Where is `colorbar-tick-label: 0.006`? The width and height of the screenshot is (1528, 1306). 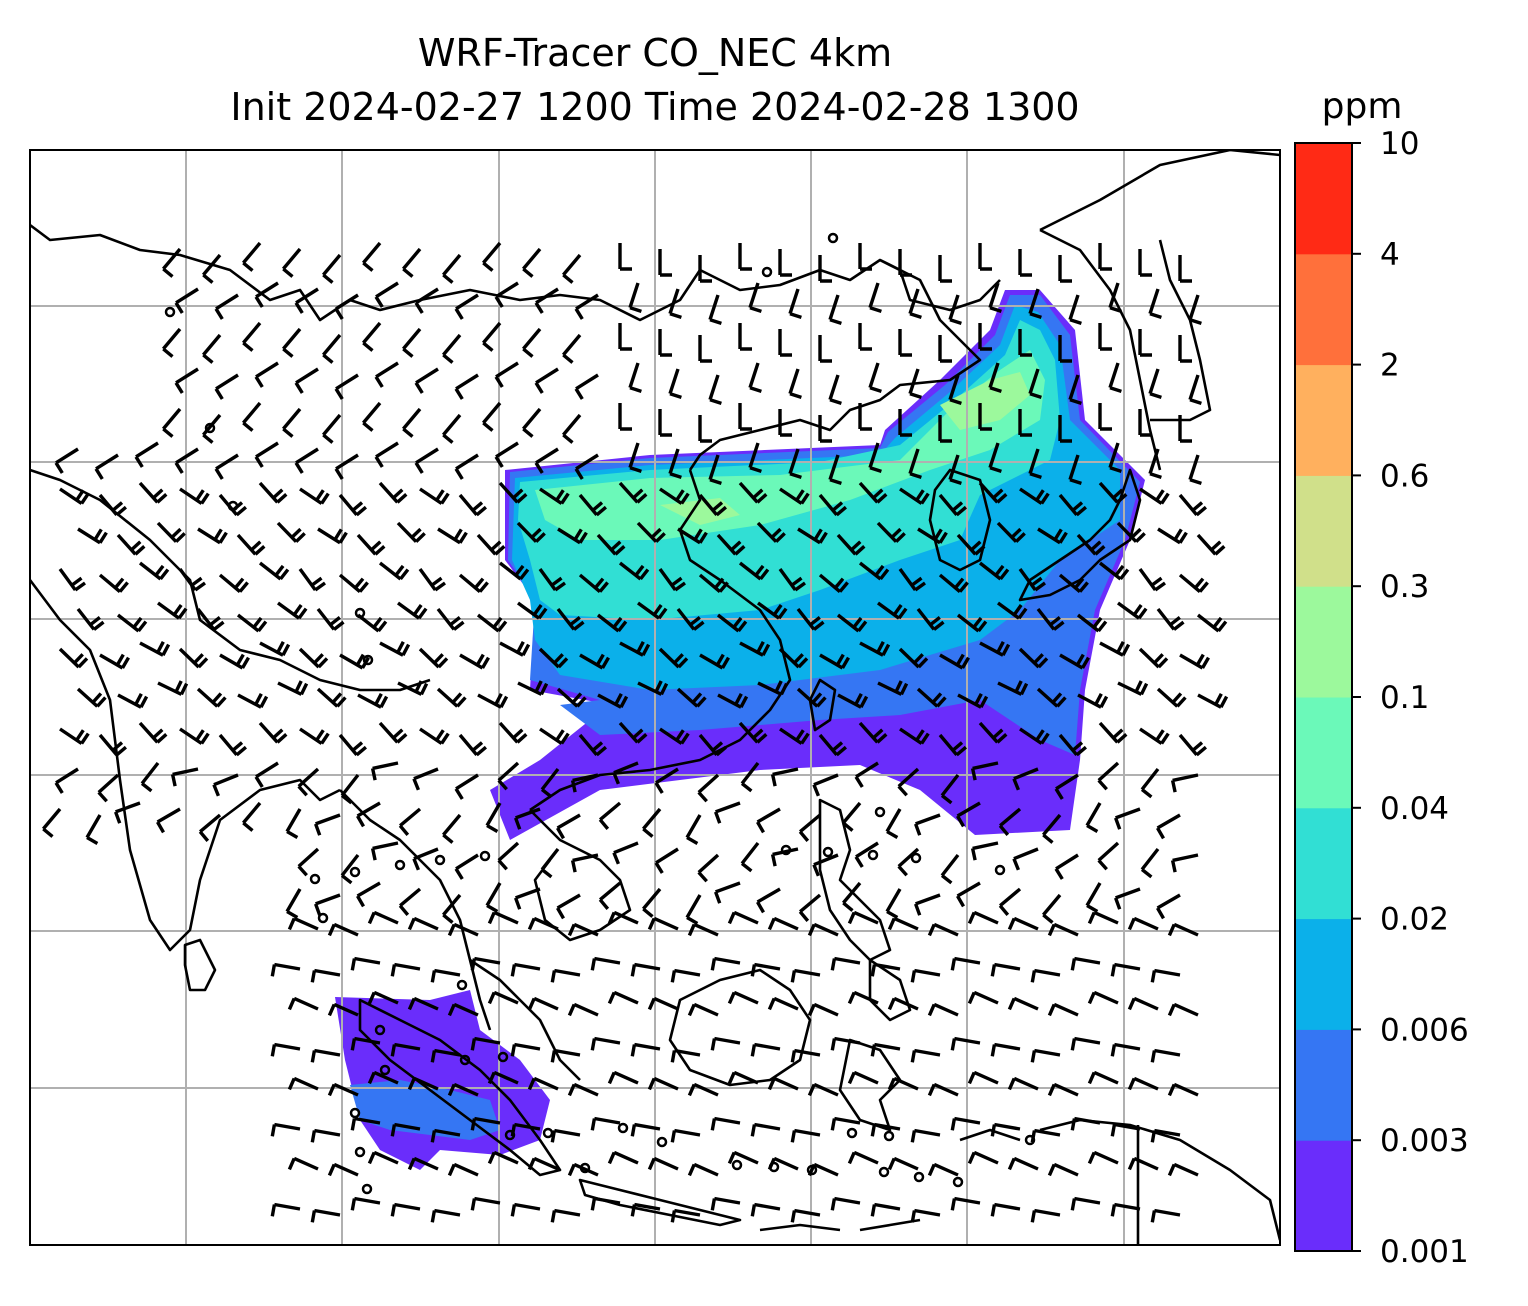 colorbar-tick-label: 0.006 is located at coordinates (1424, 1030).